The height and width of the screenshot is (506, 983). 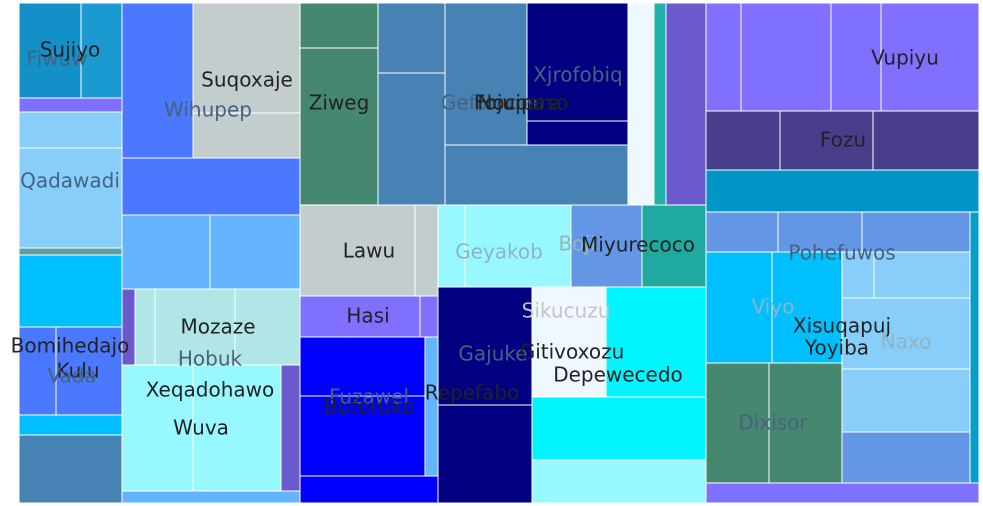 I want to click on tile-label-gefomonu: Gefomonu, so click(x=493, y=103).